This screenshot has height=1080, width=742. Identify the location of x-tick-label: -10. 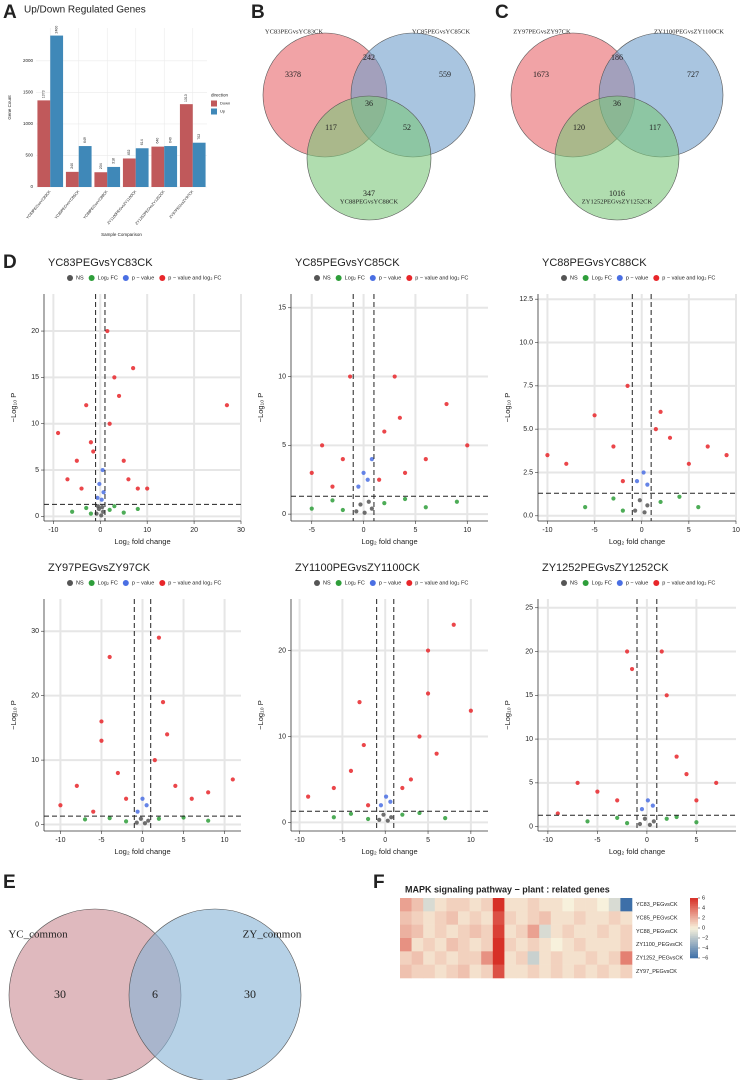
(60, 840).